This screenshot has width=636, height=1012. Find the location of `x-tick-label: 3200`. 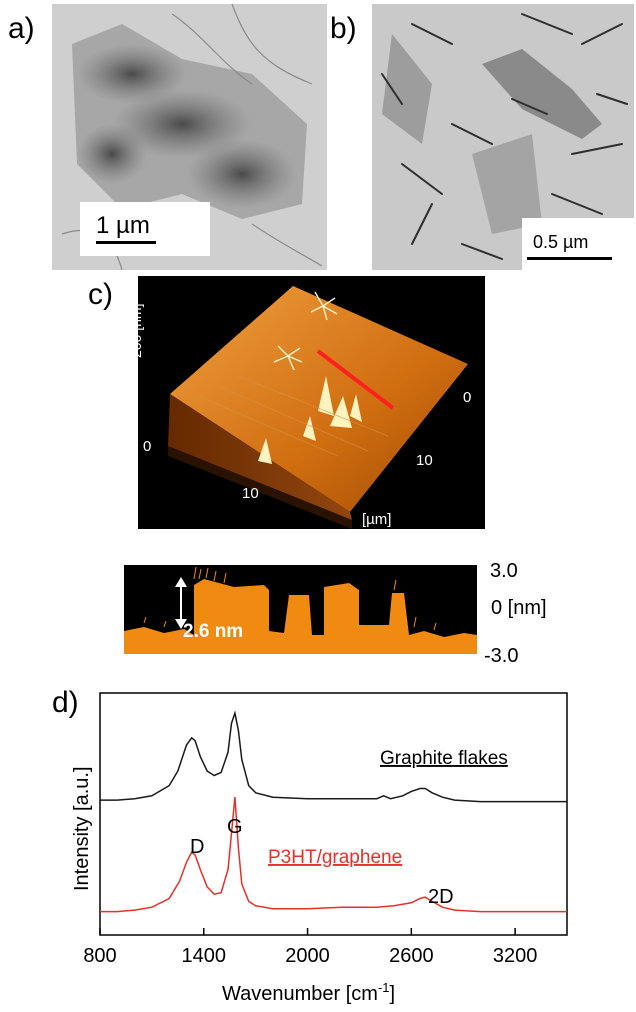

x-tick-label: 3200 is located at coordinates (515, 956).